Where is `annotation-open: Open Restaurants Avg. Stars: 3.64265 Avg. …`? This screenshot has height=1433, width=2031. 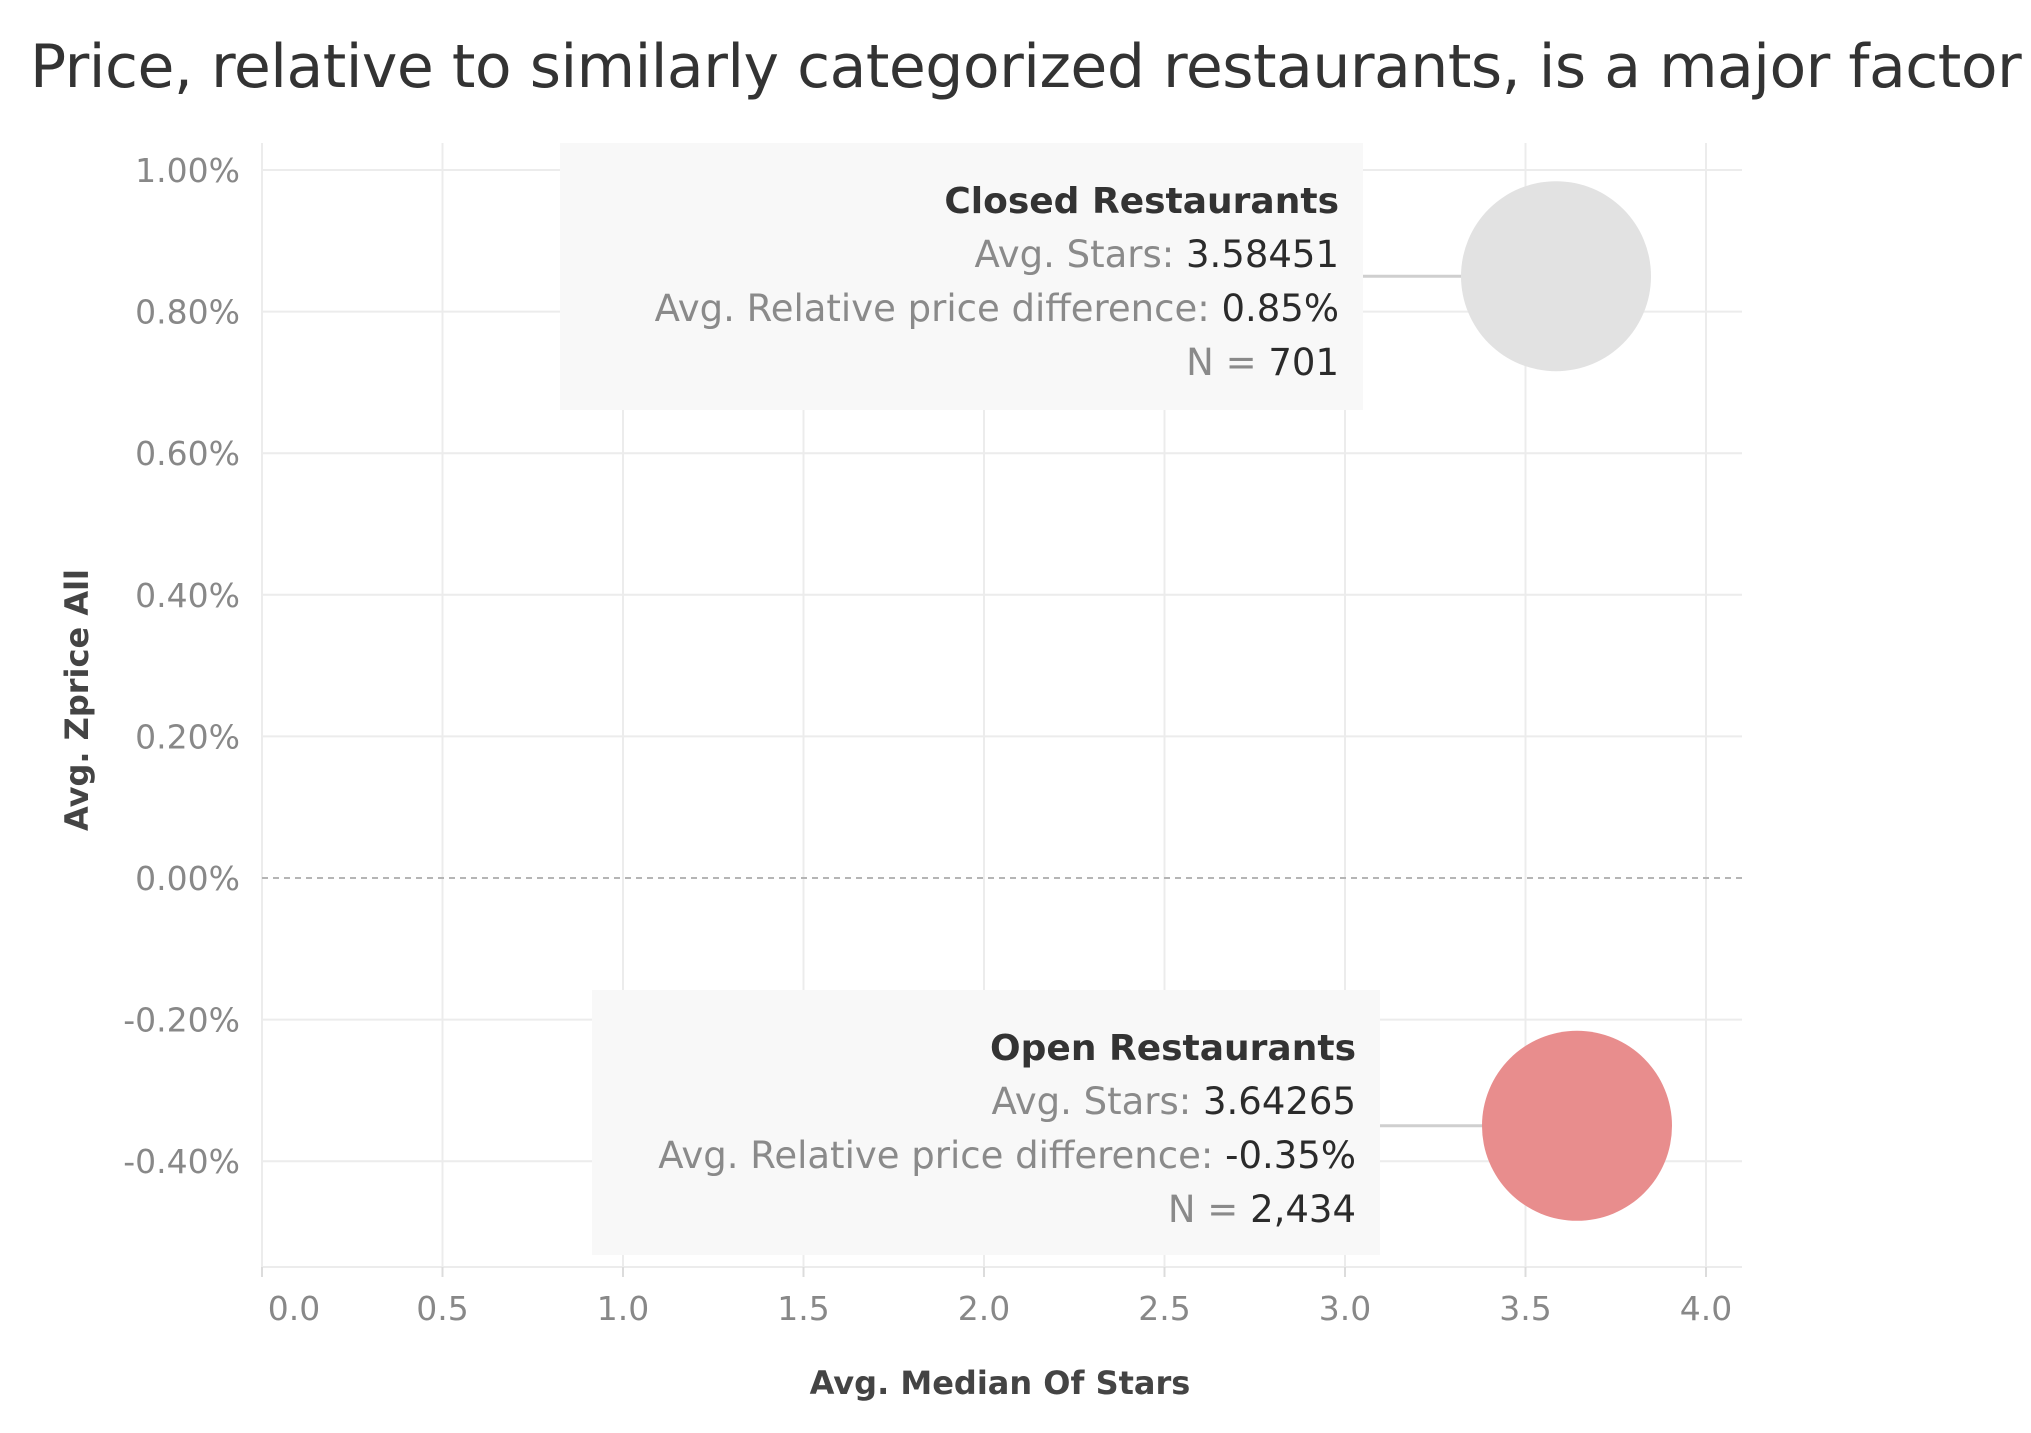 annotation-open: Open Restaurants Avg. Stars: 3.64265 Avg. … is located at coordinates (1069, 1122).